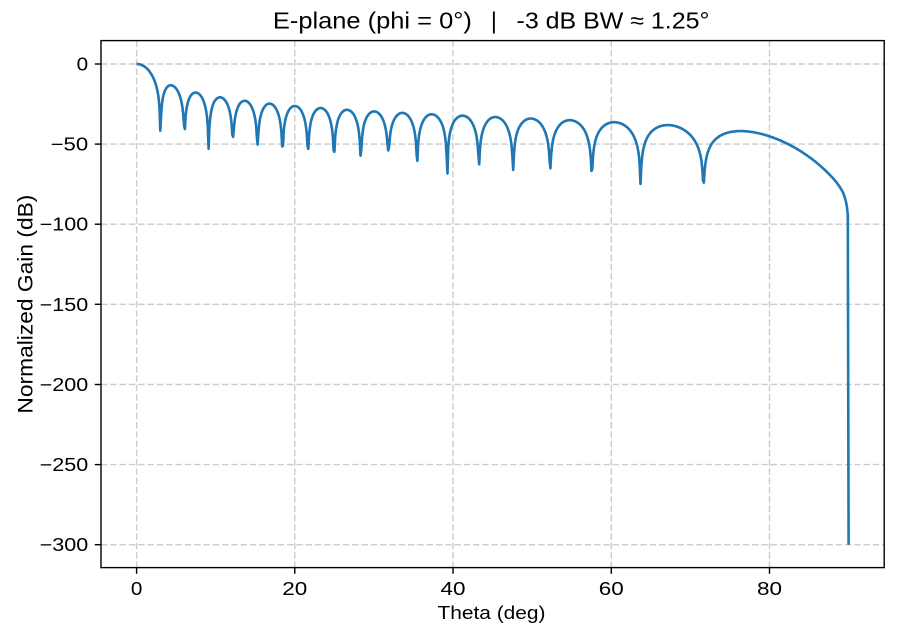  Describe the element at coordinates (769, 588) in the screenshot. I see `svg-text: 80` at that location.